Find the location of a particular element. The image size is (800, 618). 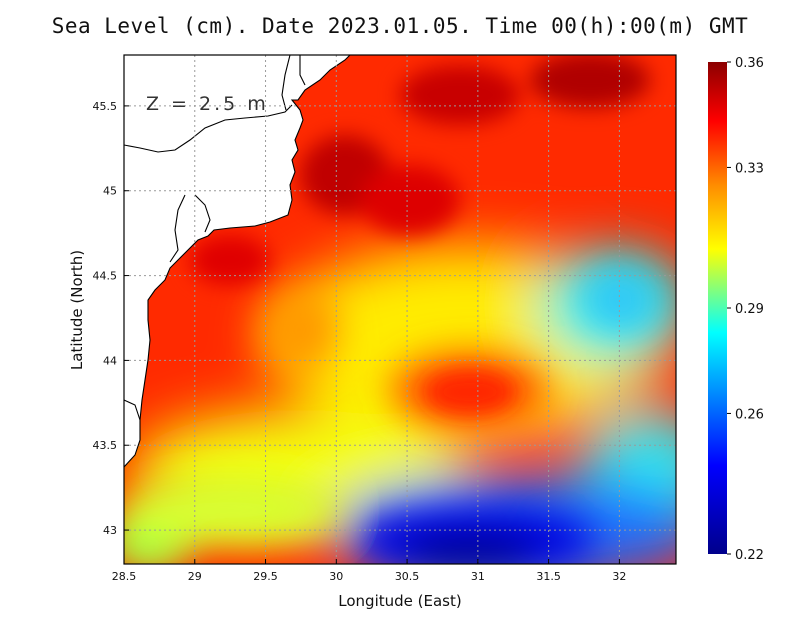

x-tick-label: 31 is located at coordinates (478, 576).